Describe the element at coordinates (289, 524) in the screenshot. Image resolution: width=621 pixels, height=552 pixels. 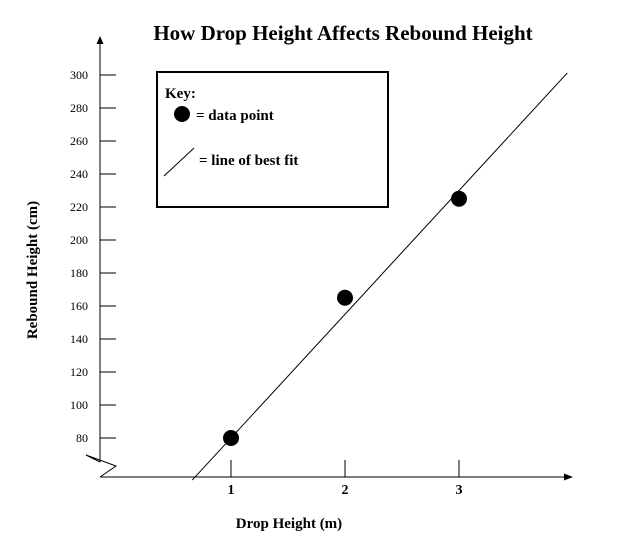
I see `x-axis-label: Drop Height (m)` at that location.